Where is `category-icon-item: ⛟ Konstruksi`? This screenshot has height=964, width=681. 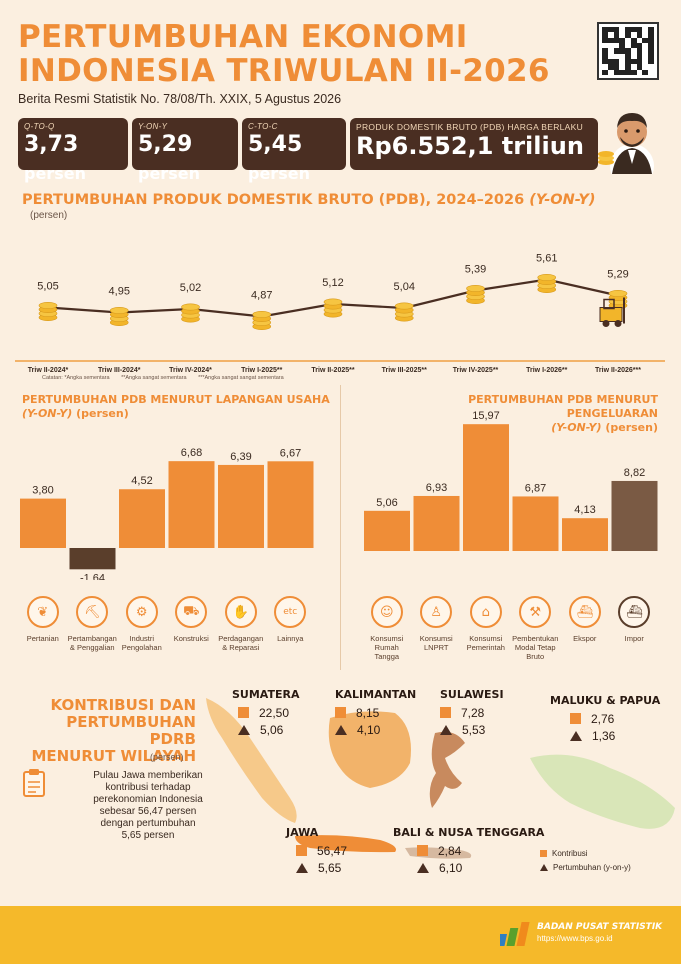
category-icon-item: ⛟ Konstruksi is located at coordinates (192, 624).